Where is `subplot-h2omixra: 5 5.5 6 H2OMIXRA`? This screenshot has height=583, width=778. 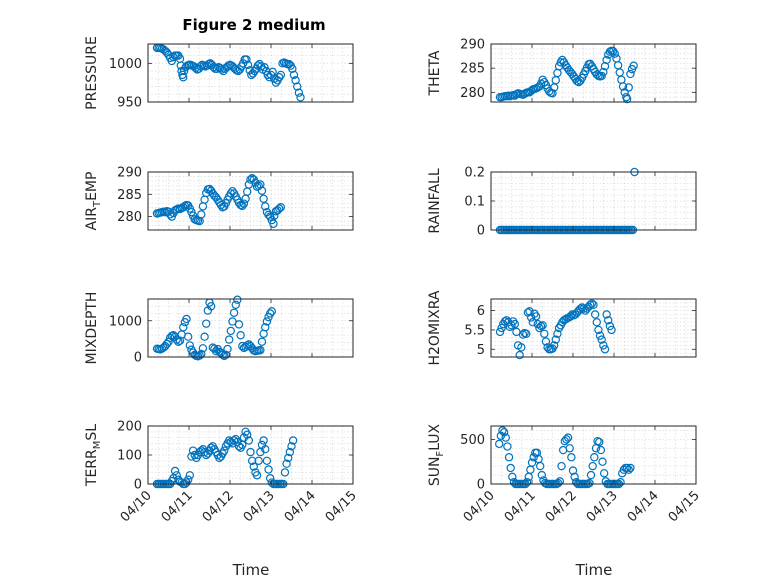 subplot-h2omixra: 5 5.5 6 H2OMIXRA is located at coordinates (562, 328).